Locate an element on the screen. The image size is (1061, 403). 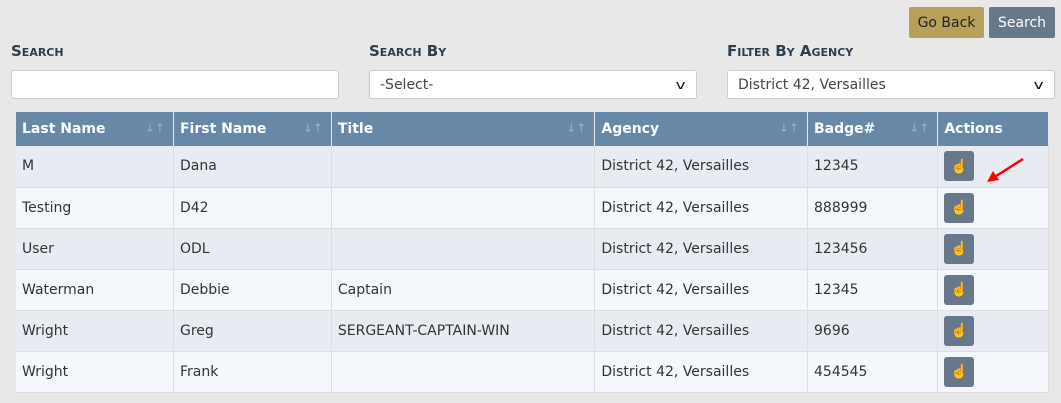
agency-value: District 42, Versailles is located at coordinates (812, 85).